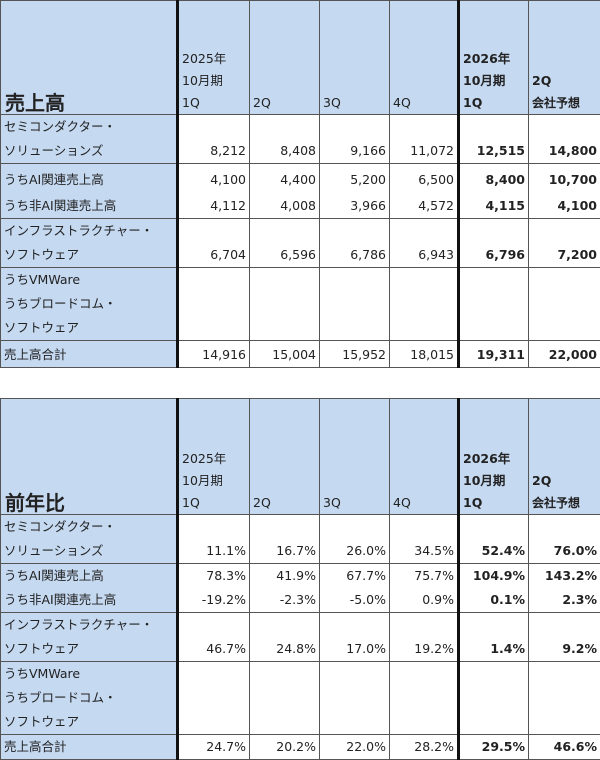 The width and height of the screenshot is (600, 760). I want to click on cell-value: 6,500, so click(424, 178).